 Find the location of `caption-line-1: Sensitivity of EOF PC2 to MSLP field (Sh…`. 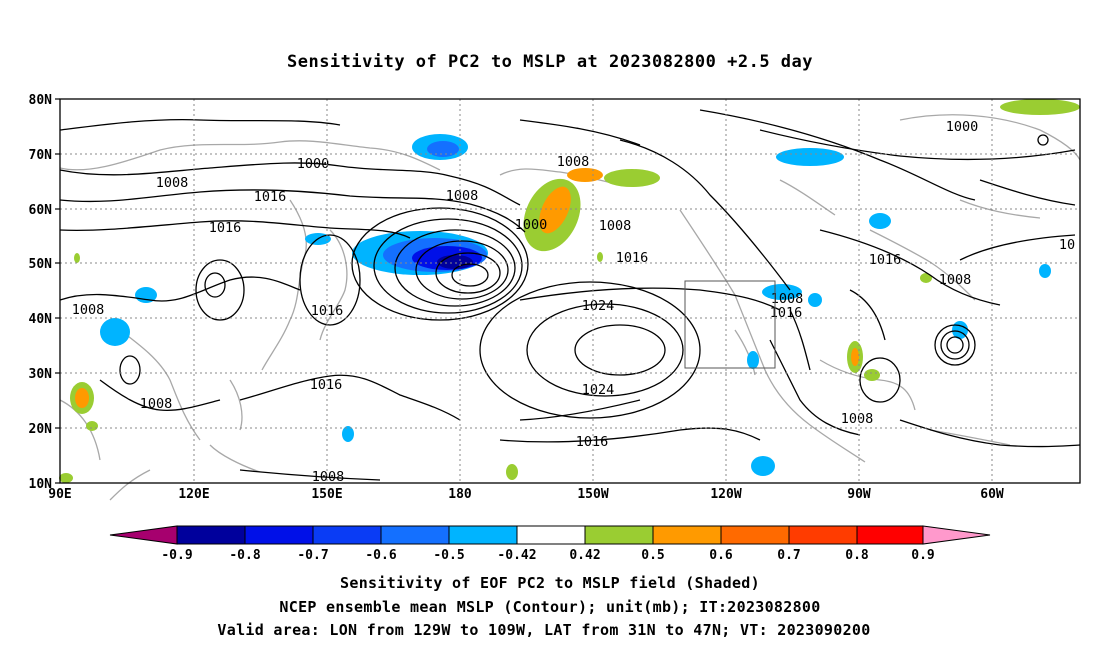

caption-line-1: Sensitivity of EOF PC2 to MSLP field (Sh… is located at coordinates (550, 583).